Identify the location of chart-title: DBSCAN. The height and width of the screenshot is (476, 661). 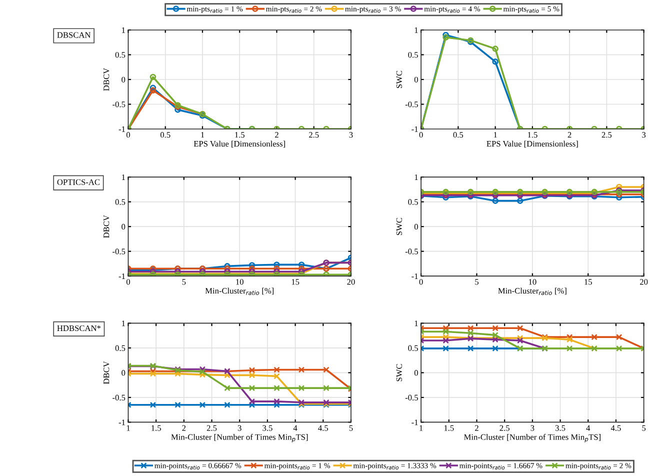
(74, 35).